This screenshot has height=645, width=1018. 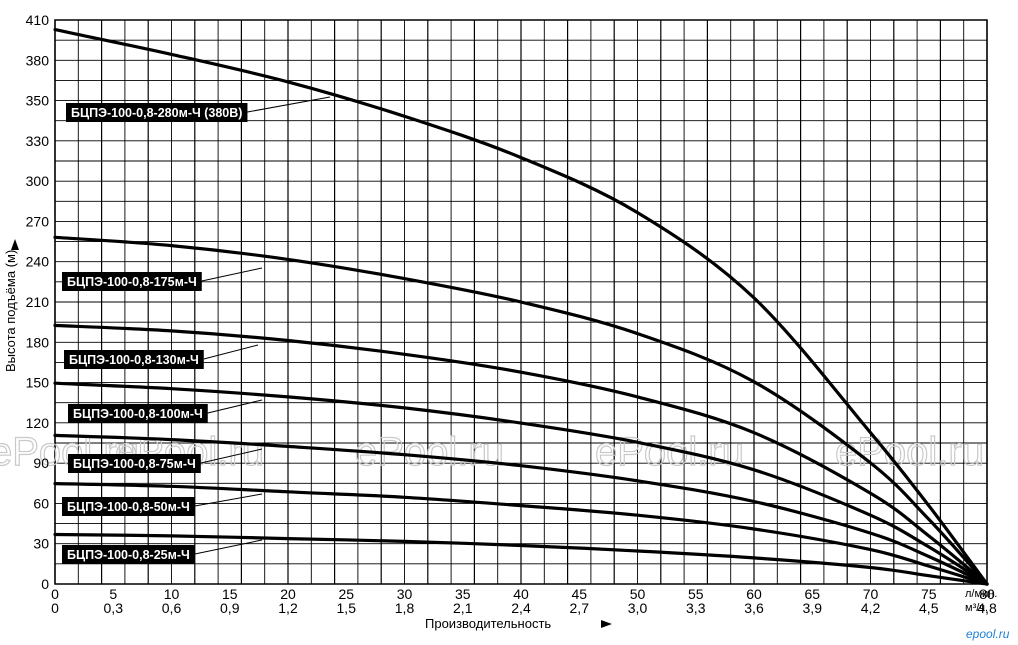 I want to click on series-label-5: БЦПЭ-100-0,8-50м-Ч, so click(x=162, y=504).